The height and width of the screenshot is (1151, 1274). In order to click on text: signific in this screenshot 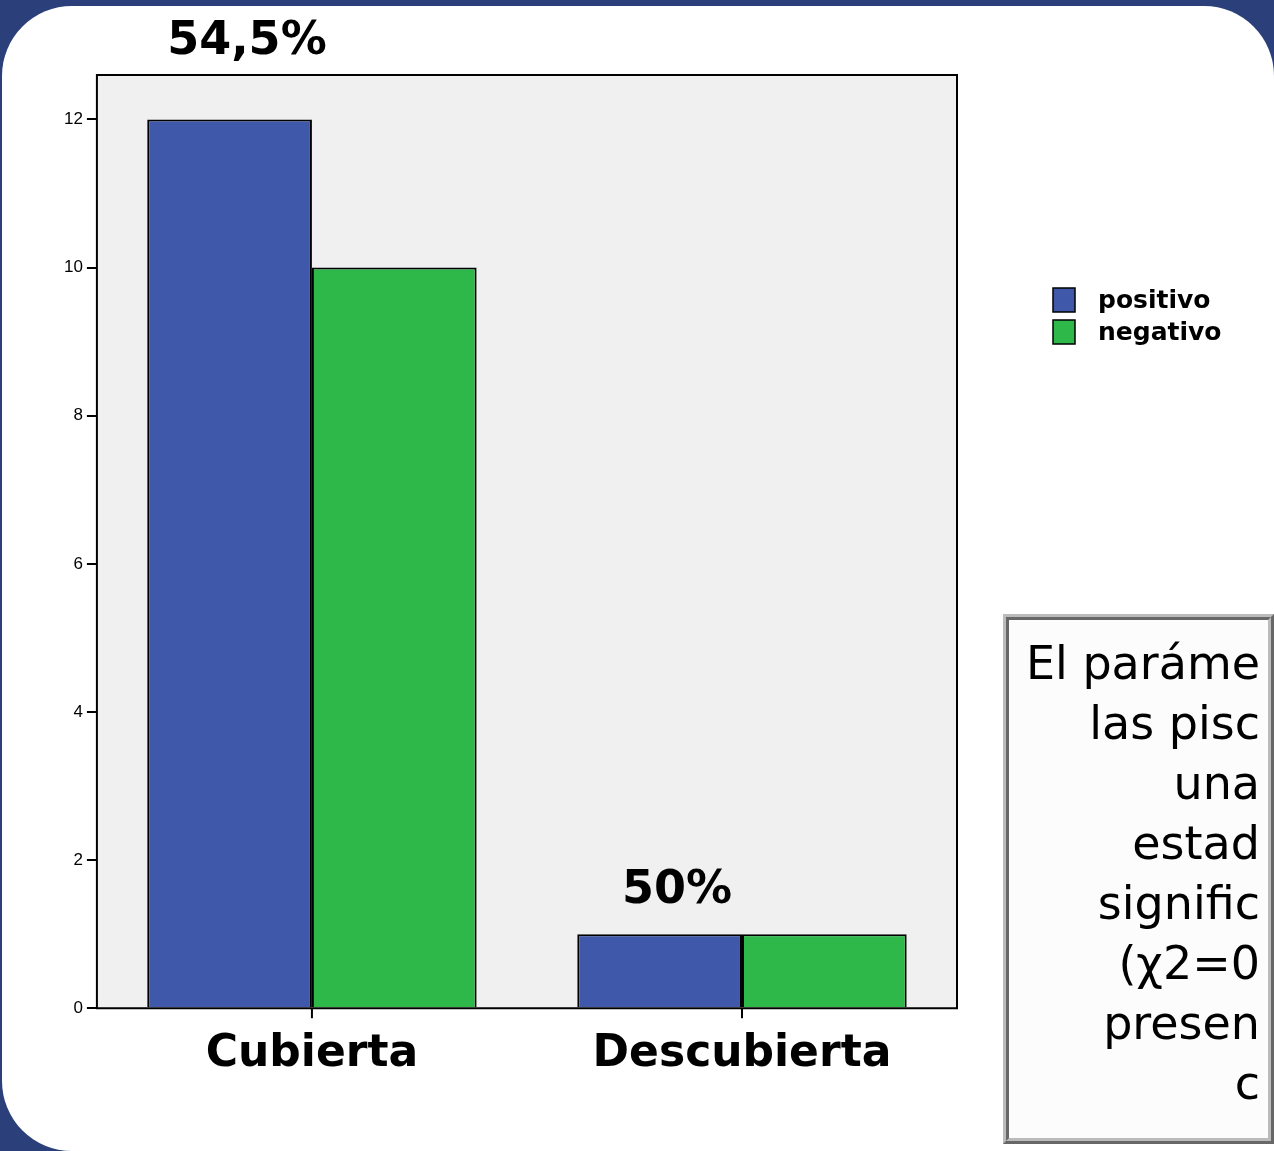, I will do `click(1178, 903)`.